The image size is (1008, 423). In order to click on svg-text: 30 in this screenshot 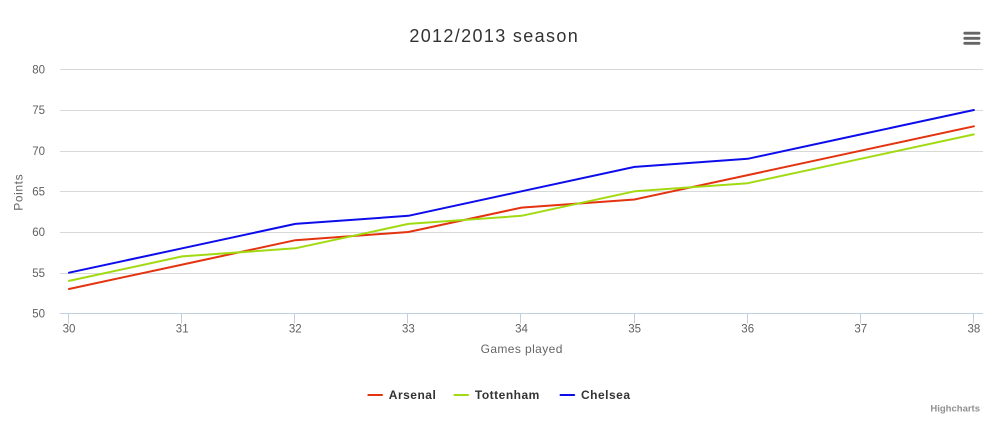, I will do `click(69, 329)`.